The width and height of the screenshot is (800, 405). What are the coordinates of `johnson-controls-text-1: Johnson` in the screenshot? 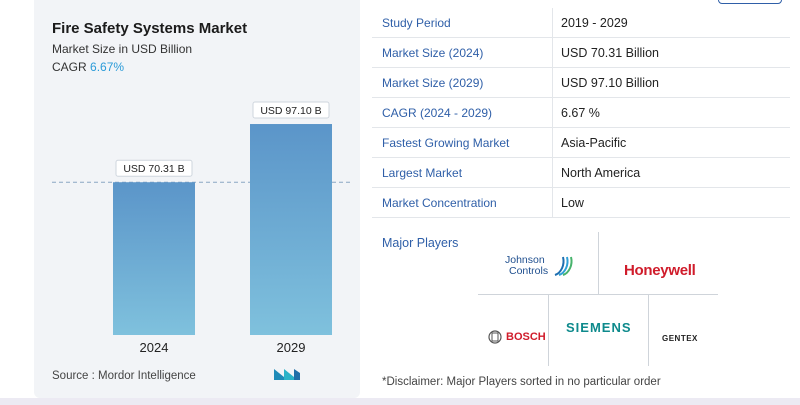 It's located at (525, 260).